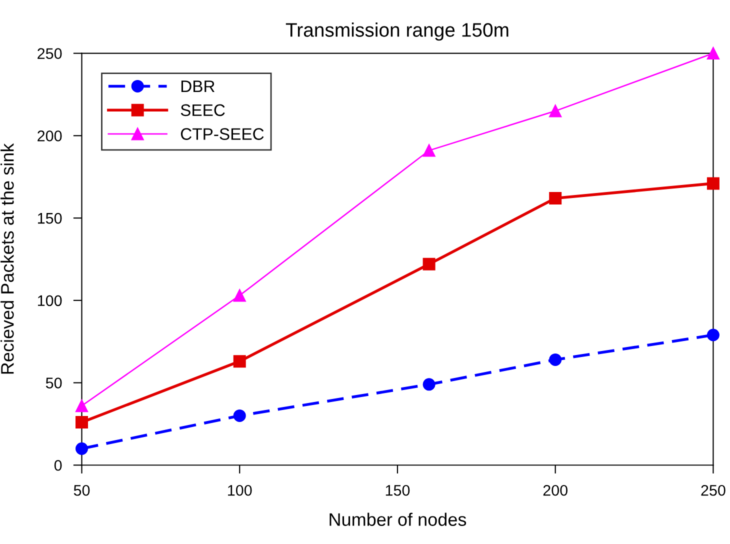  Describe the element at coordinates (82, 490) in the screenshot. I see `x-tick-label: 50` at that location.